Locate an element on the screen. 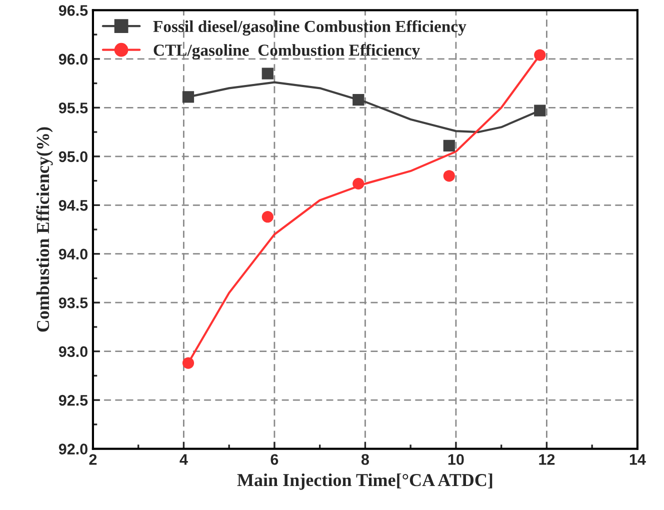 The width and height of the screenshot is (664, 510). y-tick-label: 96.0 is located at coordinates (73, 59).